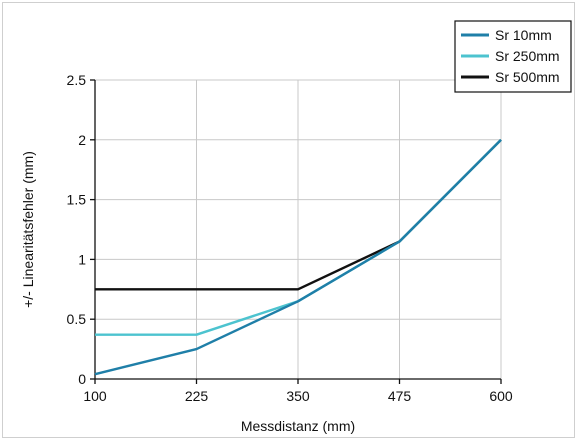  What do you see at coordinates (28, 229) in the screenshot?
I see `y-axis-title: +/- Linearitätsfehler (mm)` at bounding box center [28, 229].